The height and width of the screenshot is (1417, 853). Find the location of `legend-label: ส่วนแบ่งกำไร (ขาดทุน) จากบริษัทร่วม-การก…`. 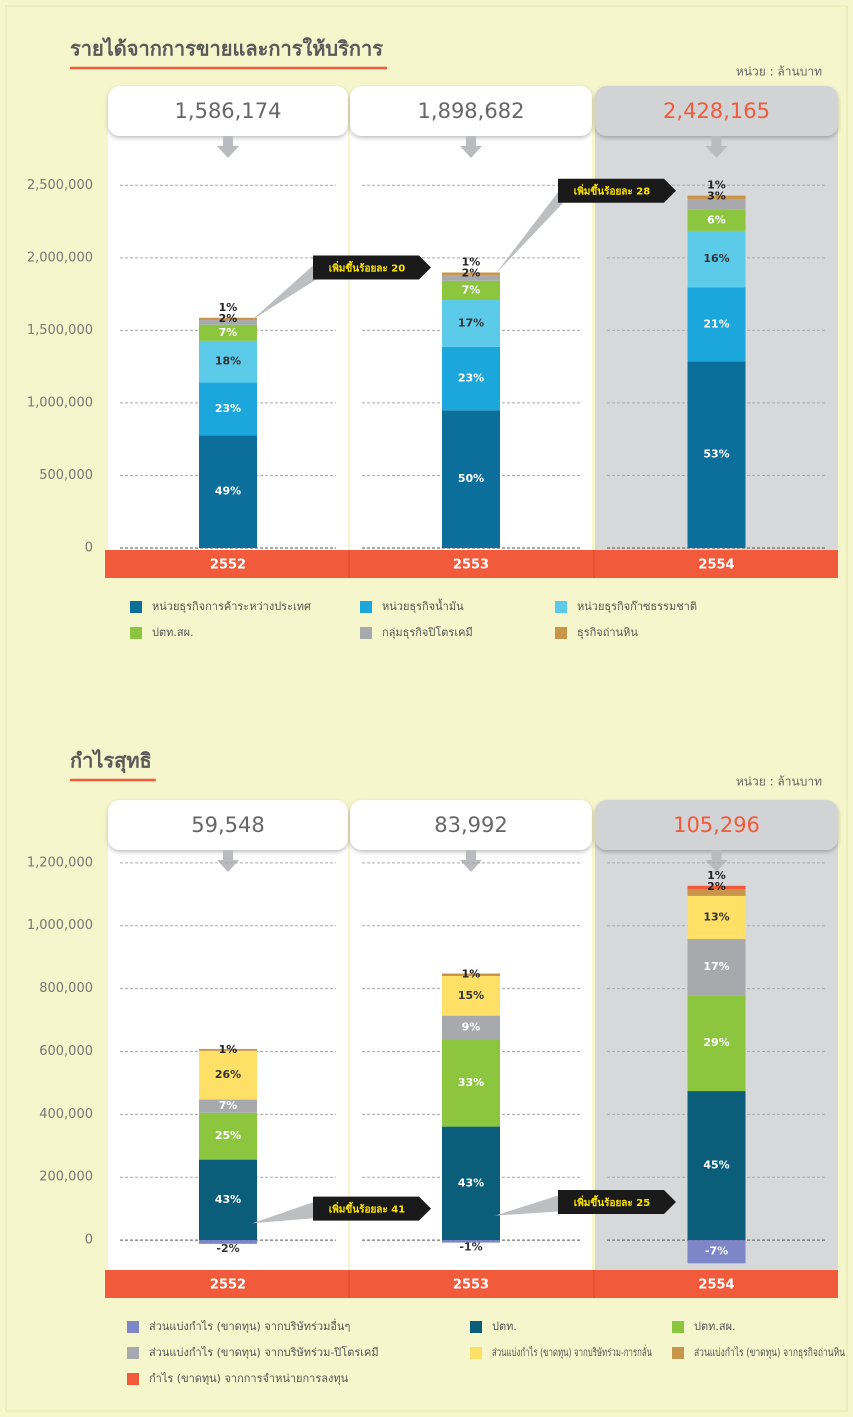

legend-label: ส่วนแบ่งกำไร (ขาดทุน) จากบริษัทร่วม-การก… is located at coordinates (572, 1351).